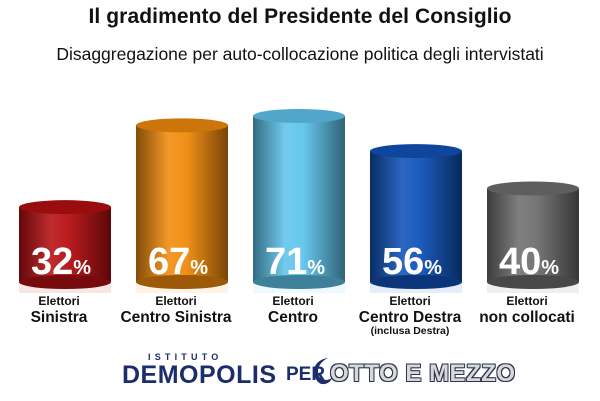 The height and width of the screenshot is (401, 600). What do you see at coordinates (59, 317) in the screenshot?
I see `category-label-line2: Sinistra` at bounding box center [59, 317].